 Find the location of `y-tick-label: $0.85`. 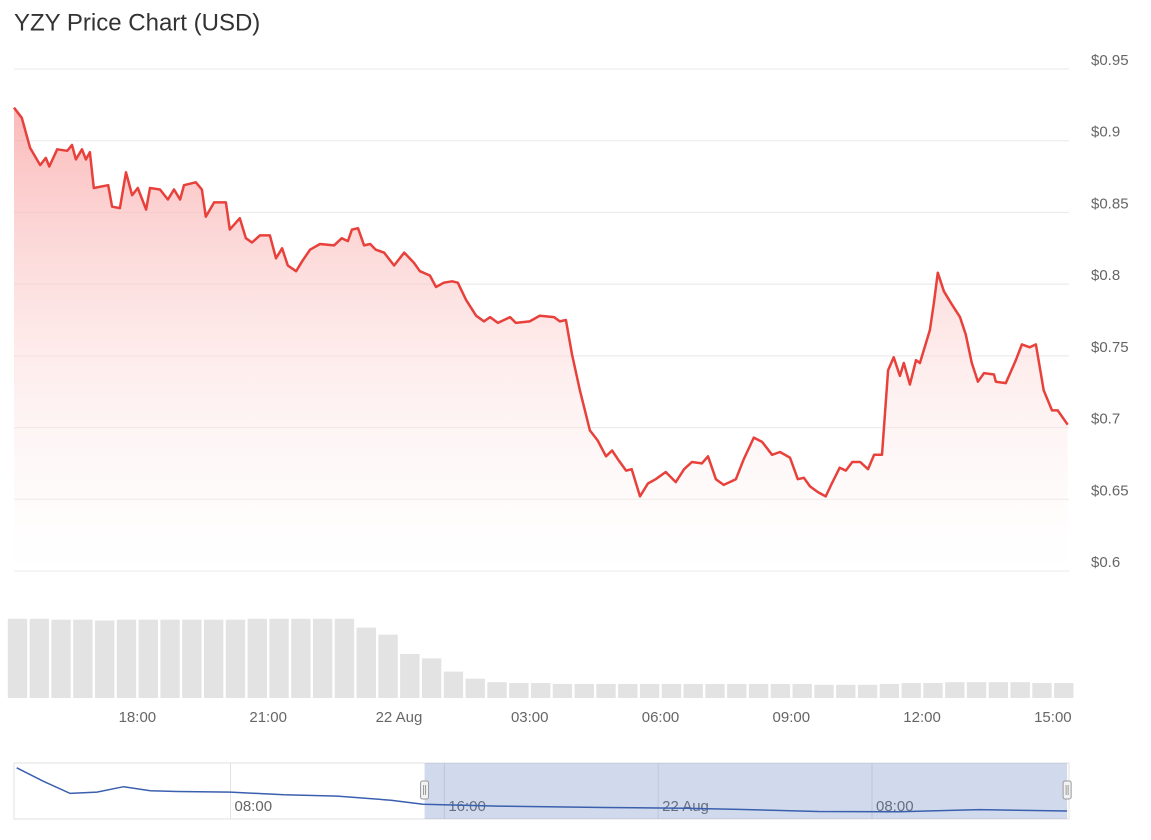

y-tick-label: $0.85 is located at coordinates (1110, 203).